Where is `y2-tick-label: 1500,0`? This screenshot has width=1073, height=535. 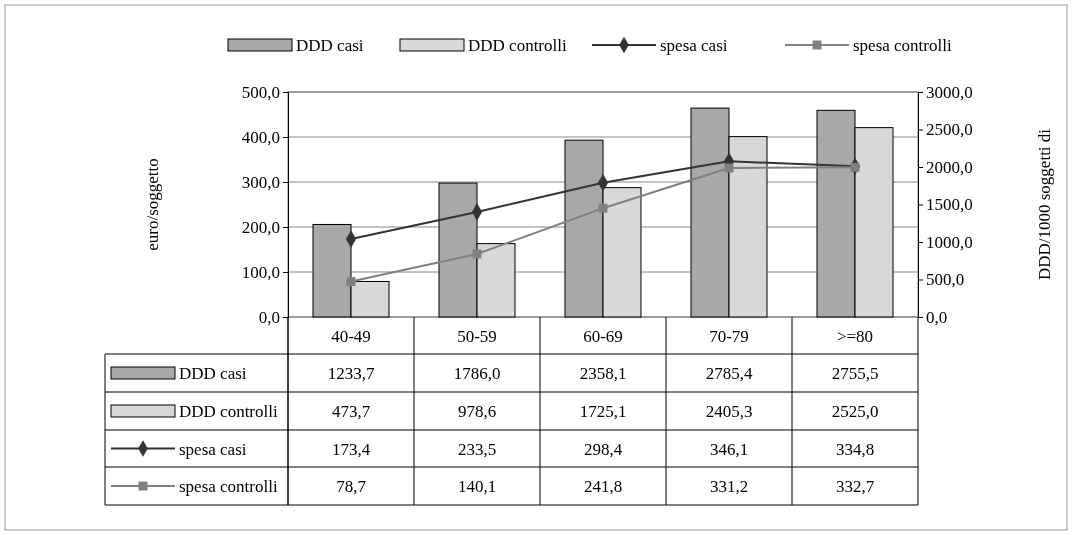
y2-tick-label: 1500,0 is located at coordinates (949, 205).